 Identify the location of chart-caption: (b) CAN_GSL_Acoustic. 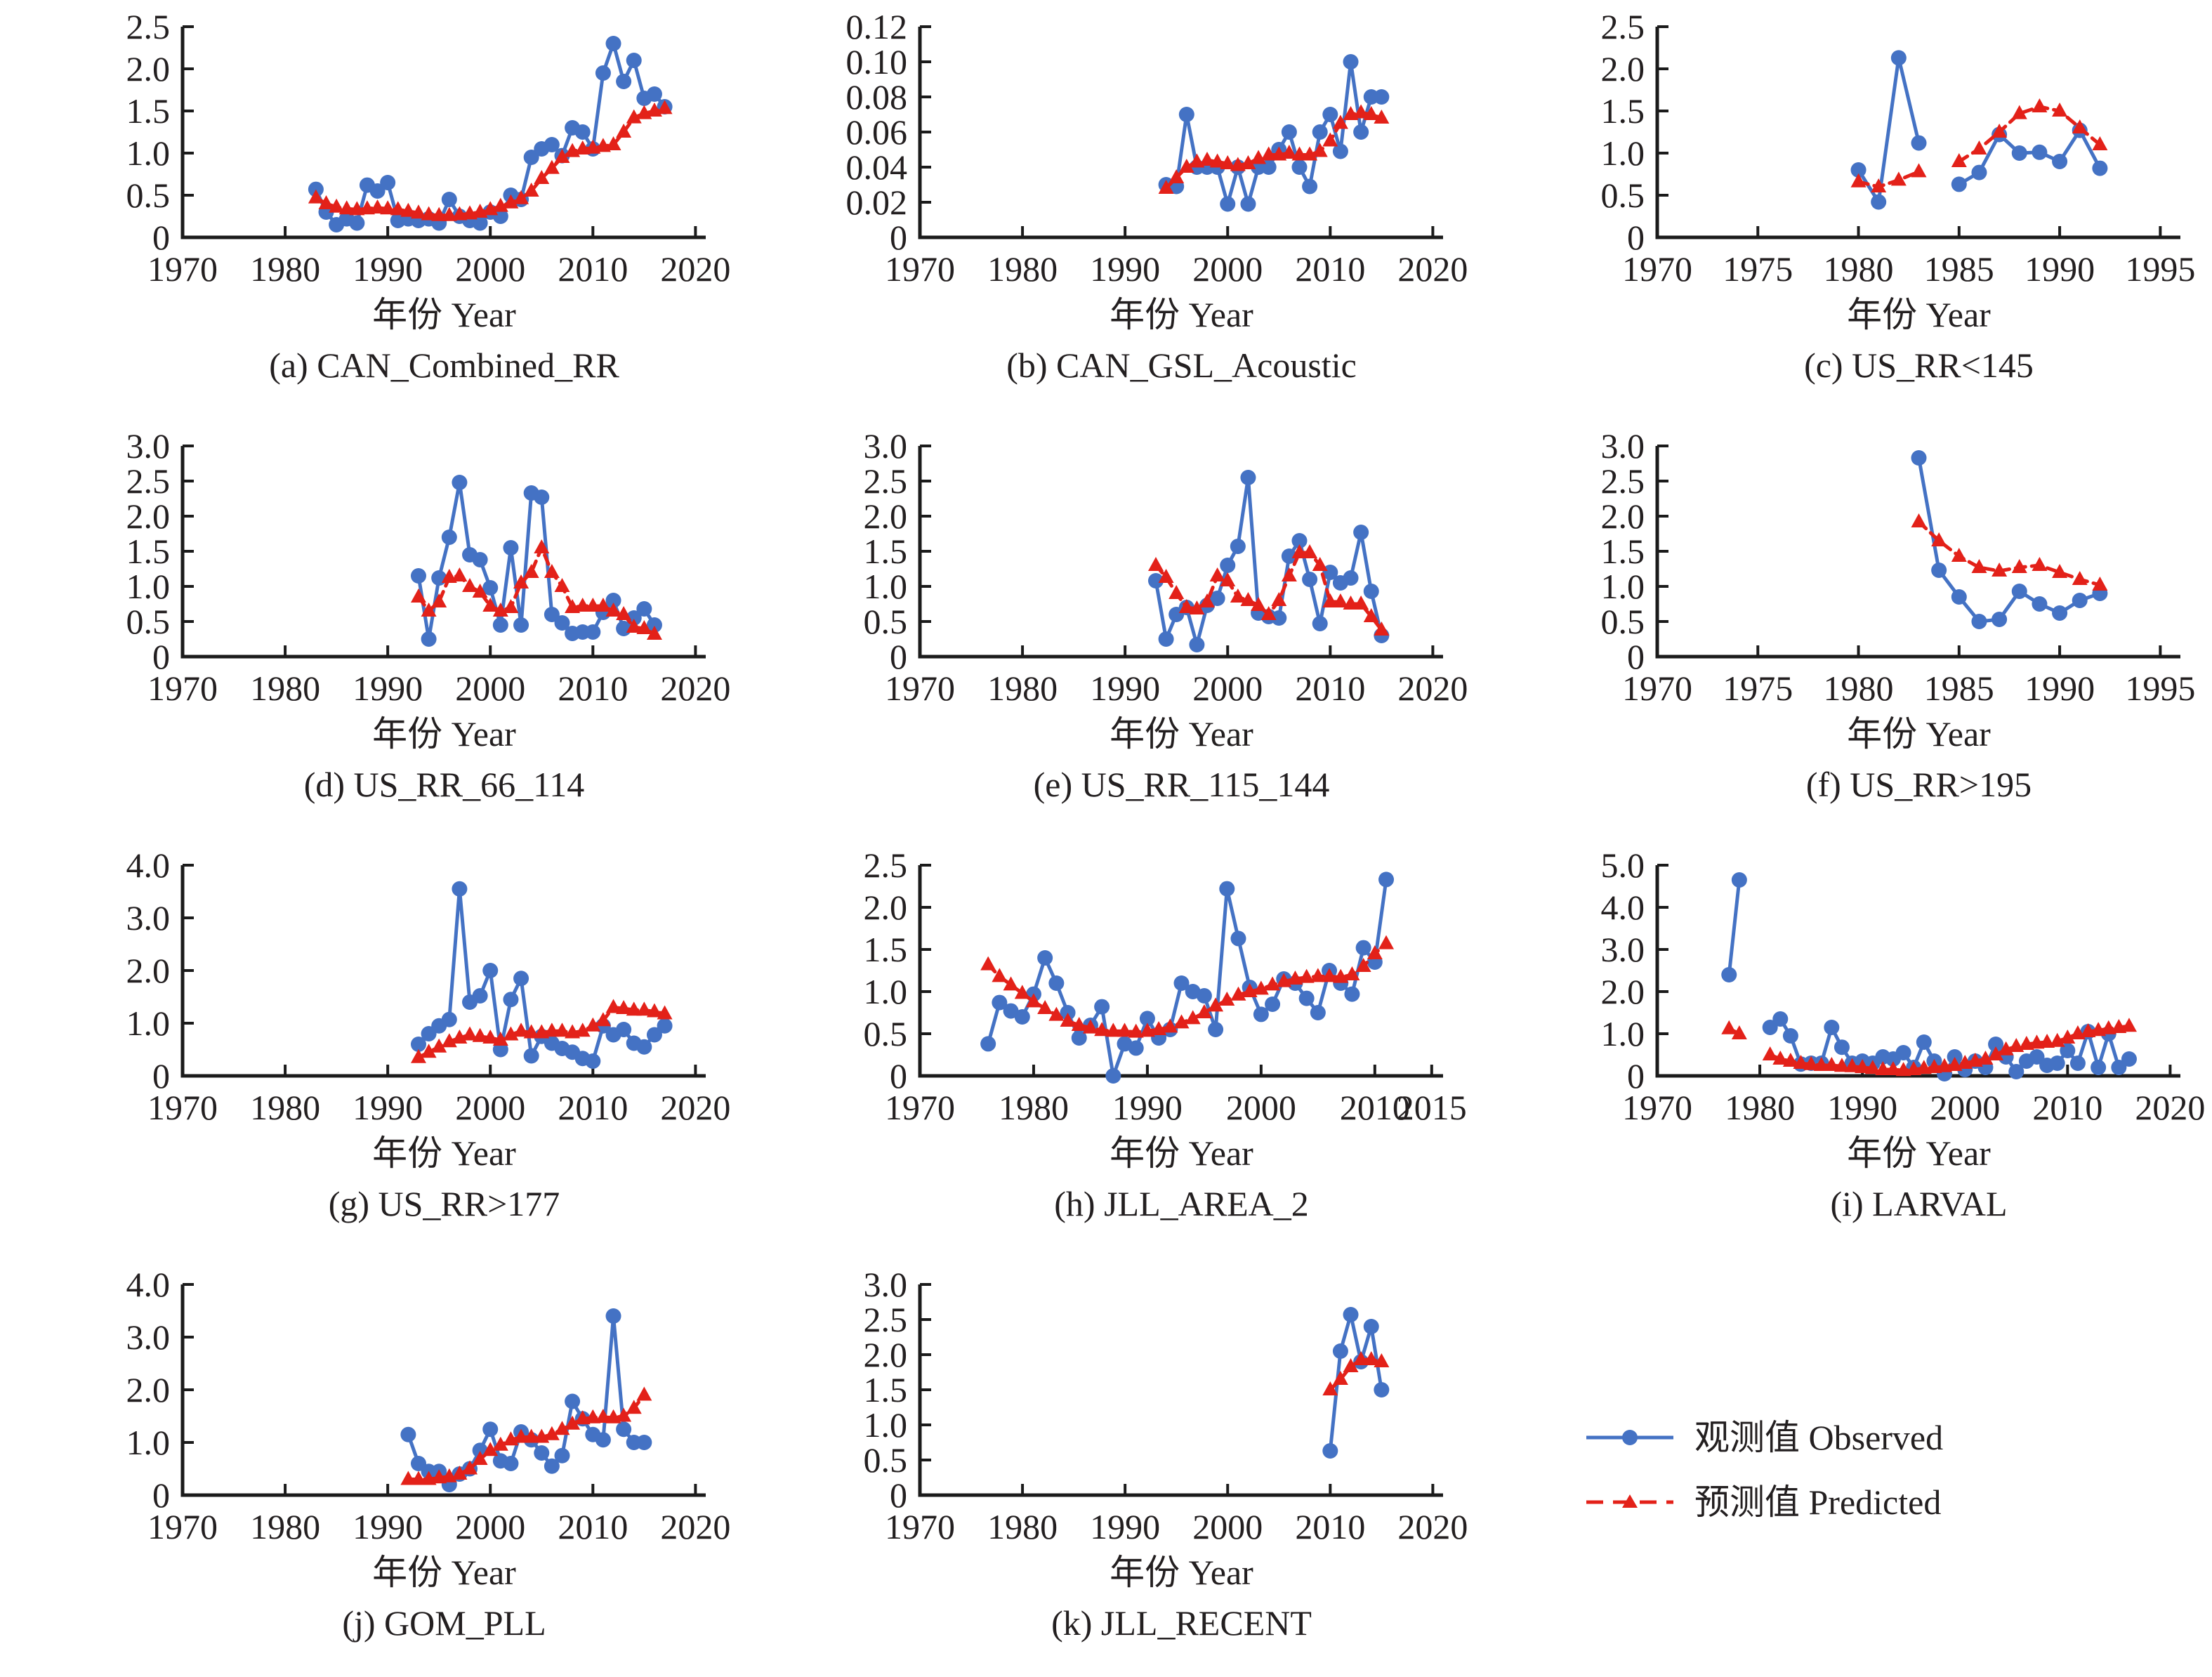
(1181, 365).